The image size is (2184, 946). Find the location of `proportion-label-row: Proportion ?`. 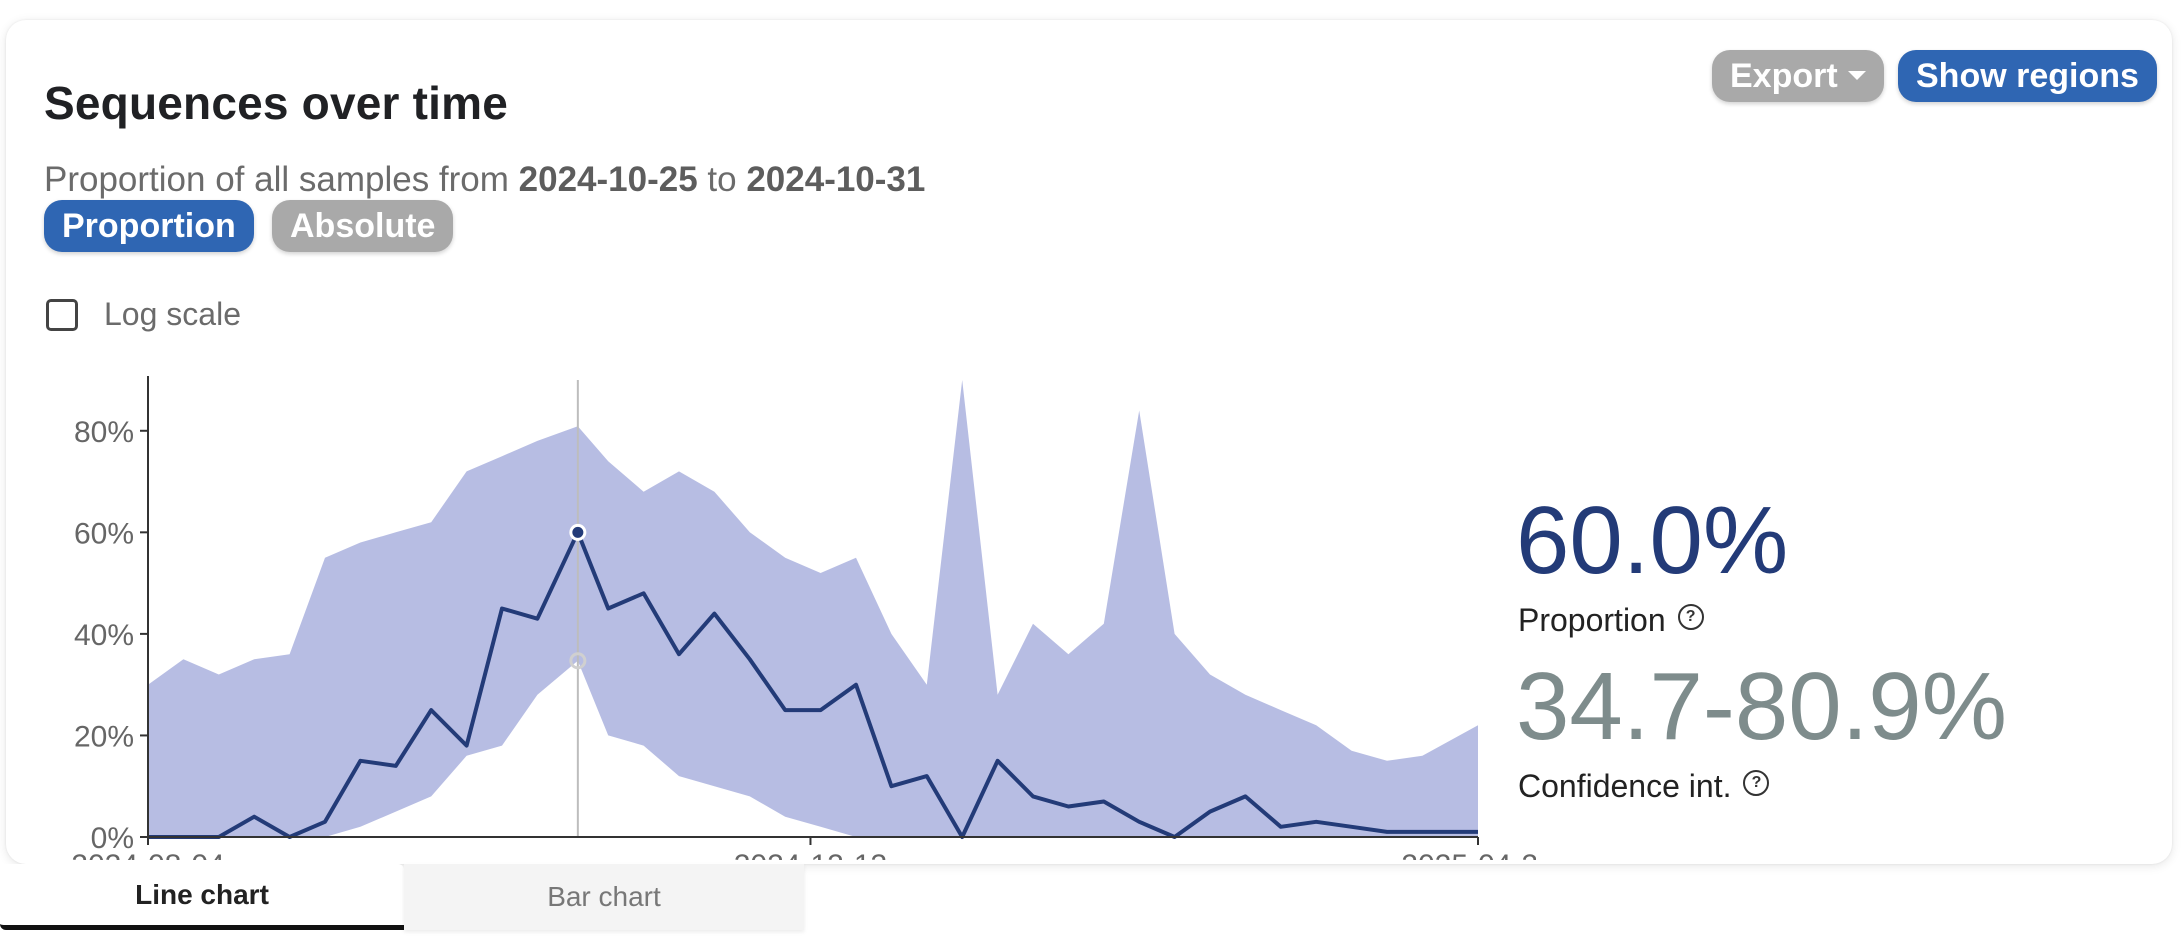

proportion-label-row: Proportion ? is located at coordinates (1611, 620).